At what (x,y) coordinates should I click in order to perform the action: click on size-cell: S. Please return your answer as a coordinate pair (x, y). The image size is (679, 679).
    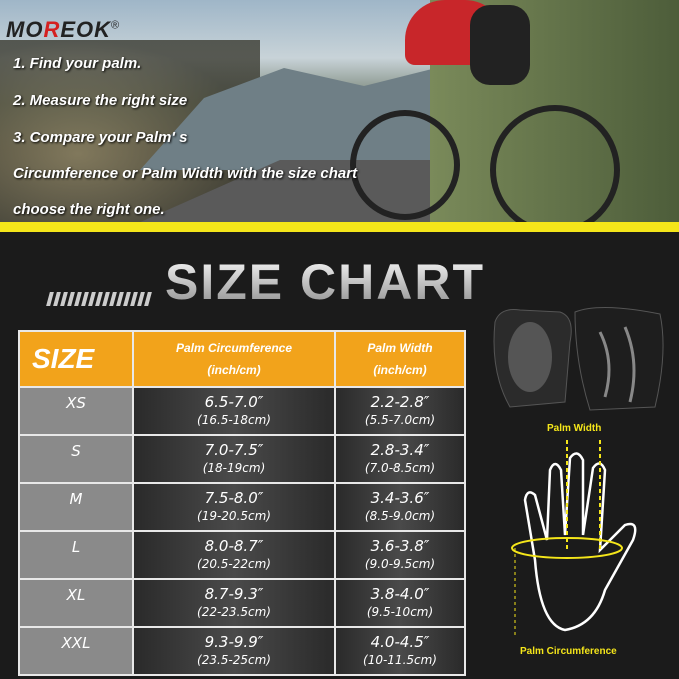
    Looking at the image, I should click on (76, 459).